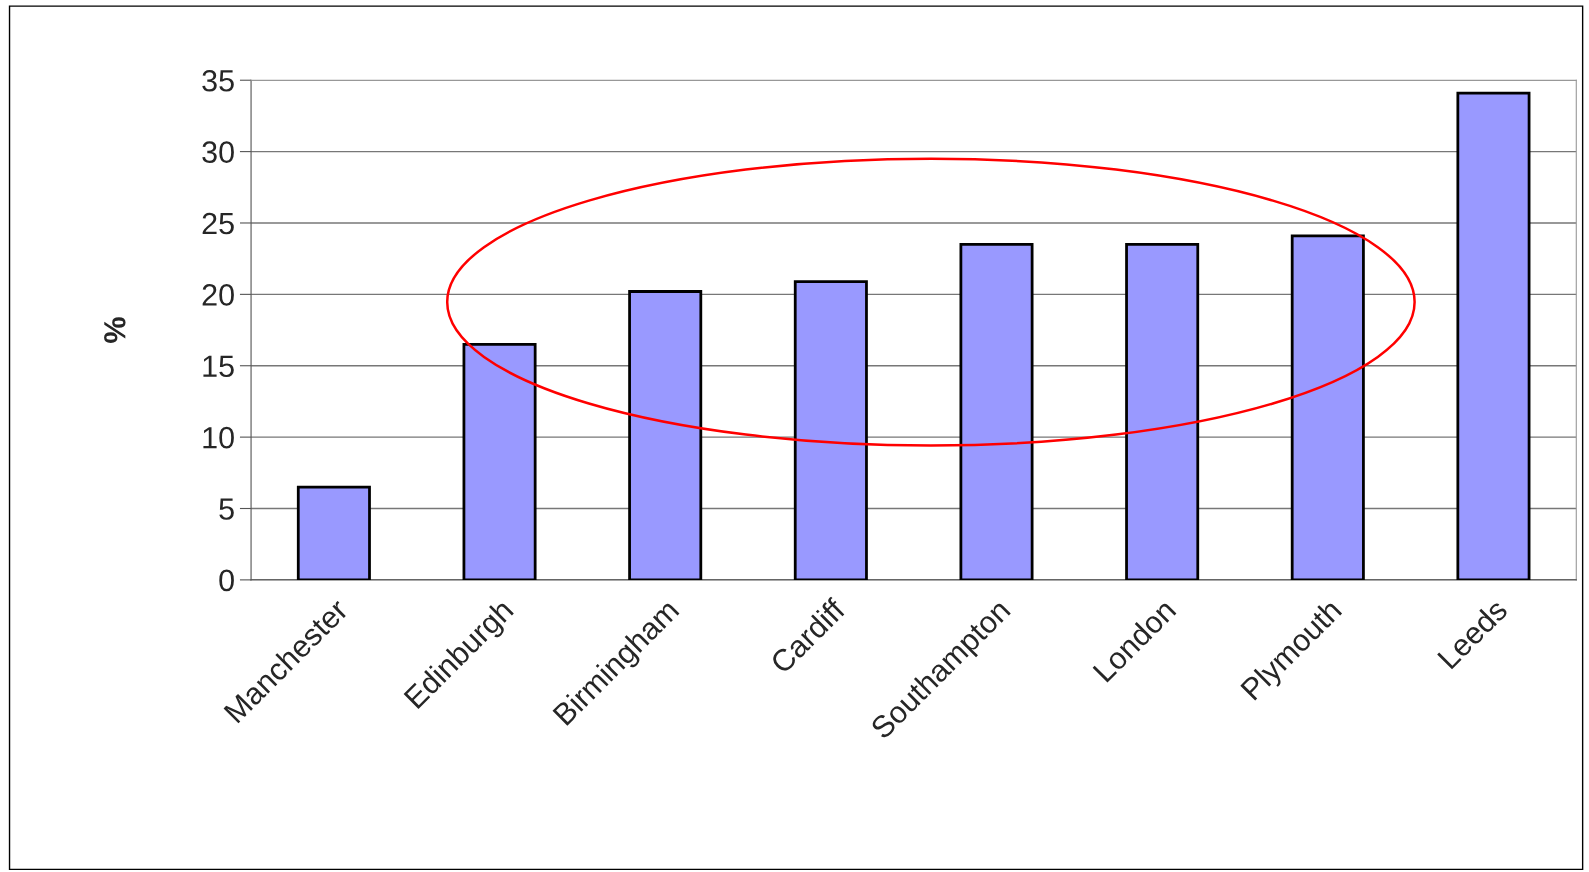  What do you see at coordinates (218, 80) in the screenshot?
I see `y-tick-label: 35` at bounding box center [218, 80].